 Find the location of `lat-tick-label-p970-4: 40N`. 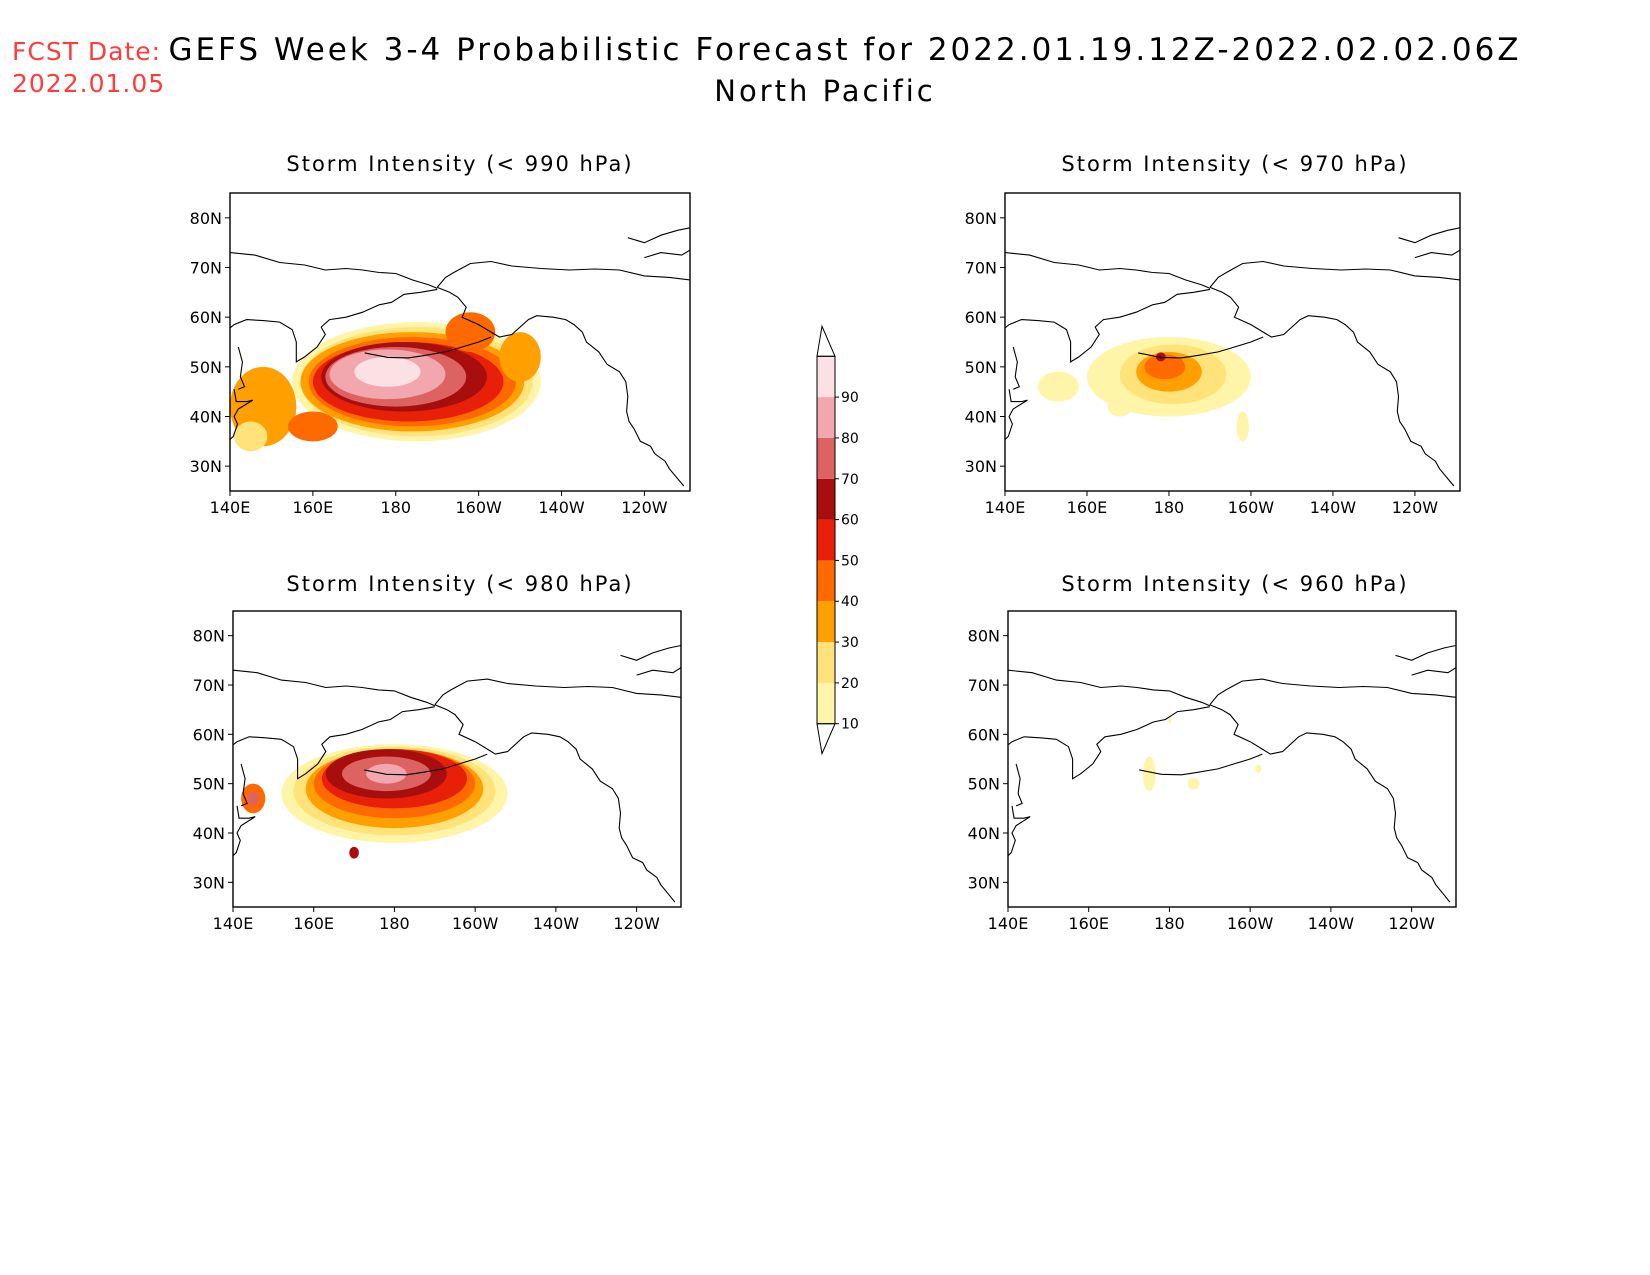

lat-tick-label-p970-4: 40N is located at coordinates (981, 417).